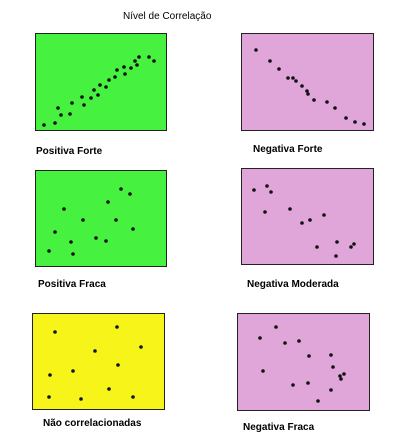  Describe the element at coordinates (92, 423) in the screenshot. I see `caption-nao-correlacionadas: Não correlacionadas` at that location.